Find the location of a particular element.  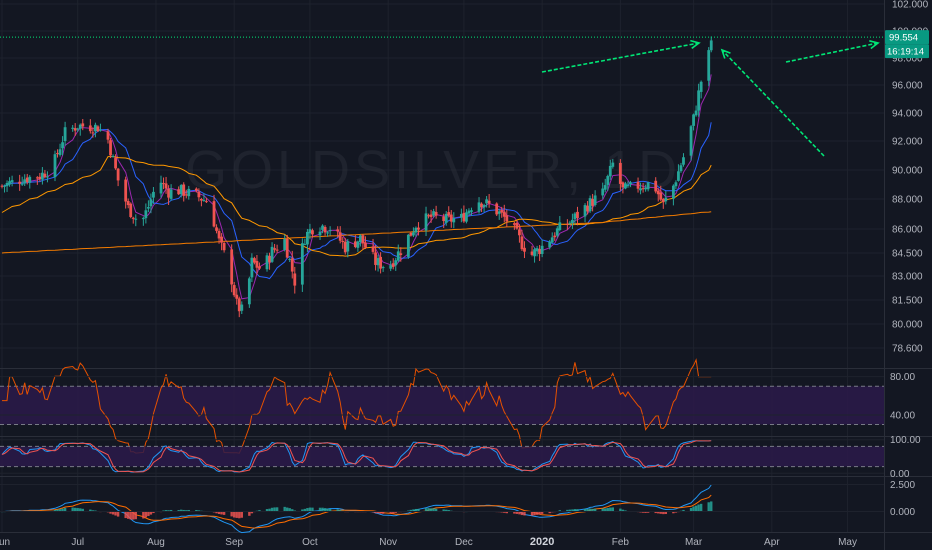

macd-pane: 0.000 2.500 is located at coordinates (457, 507).